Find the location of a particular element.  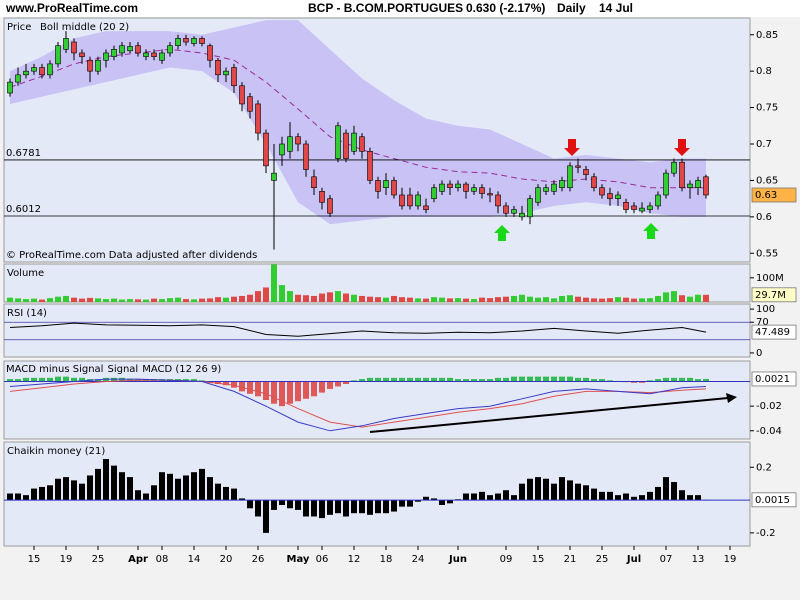

x-tick-label: 13 is located at coordinates (698, 559).